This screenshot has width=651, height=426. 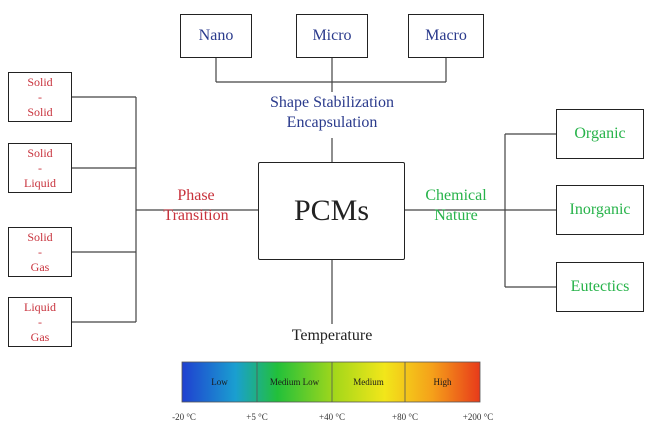 What do you see at coordinates (219, 382) in the screenshot?
I see `temp-range-low: Low` at bounding box center [219, 382].